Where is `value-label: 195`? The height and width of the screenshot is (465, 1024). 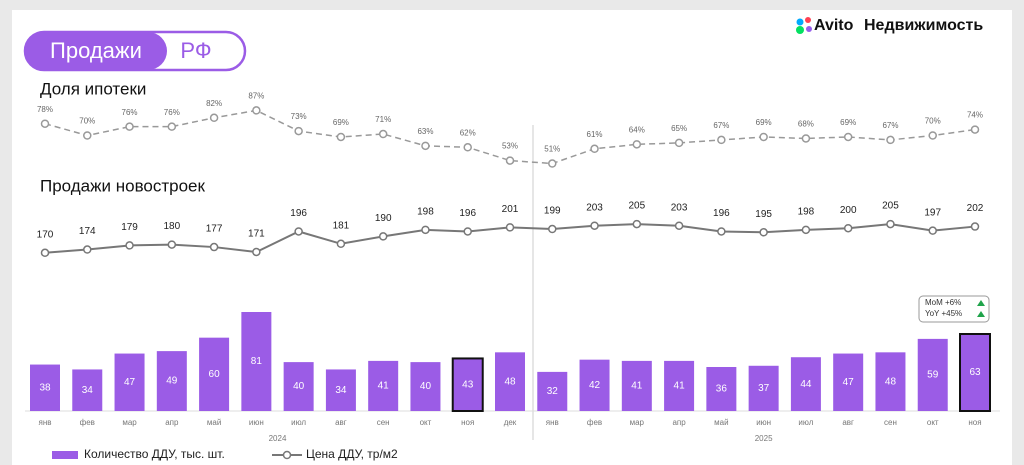
value-label: 195 is located at coordinates (763, 214).